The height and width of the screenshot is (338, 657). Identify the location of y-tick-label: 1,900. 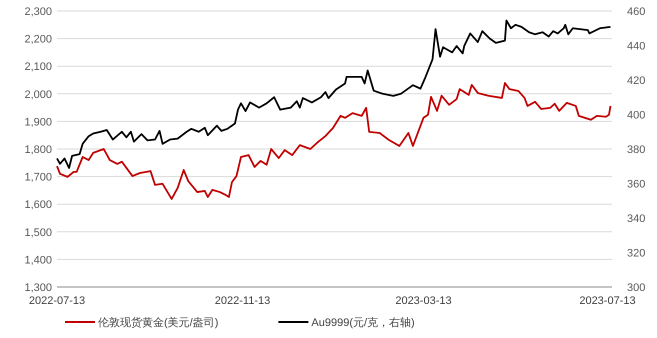
(38, 122).